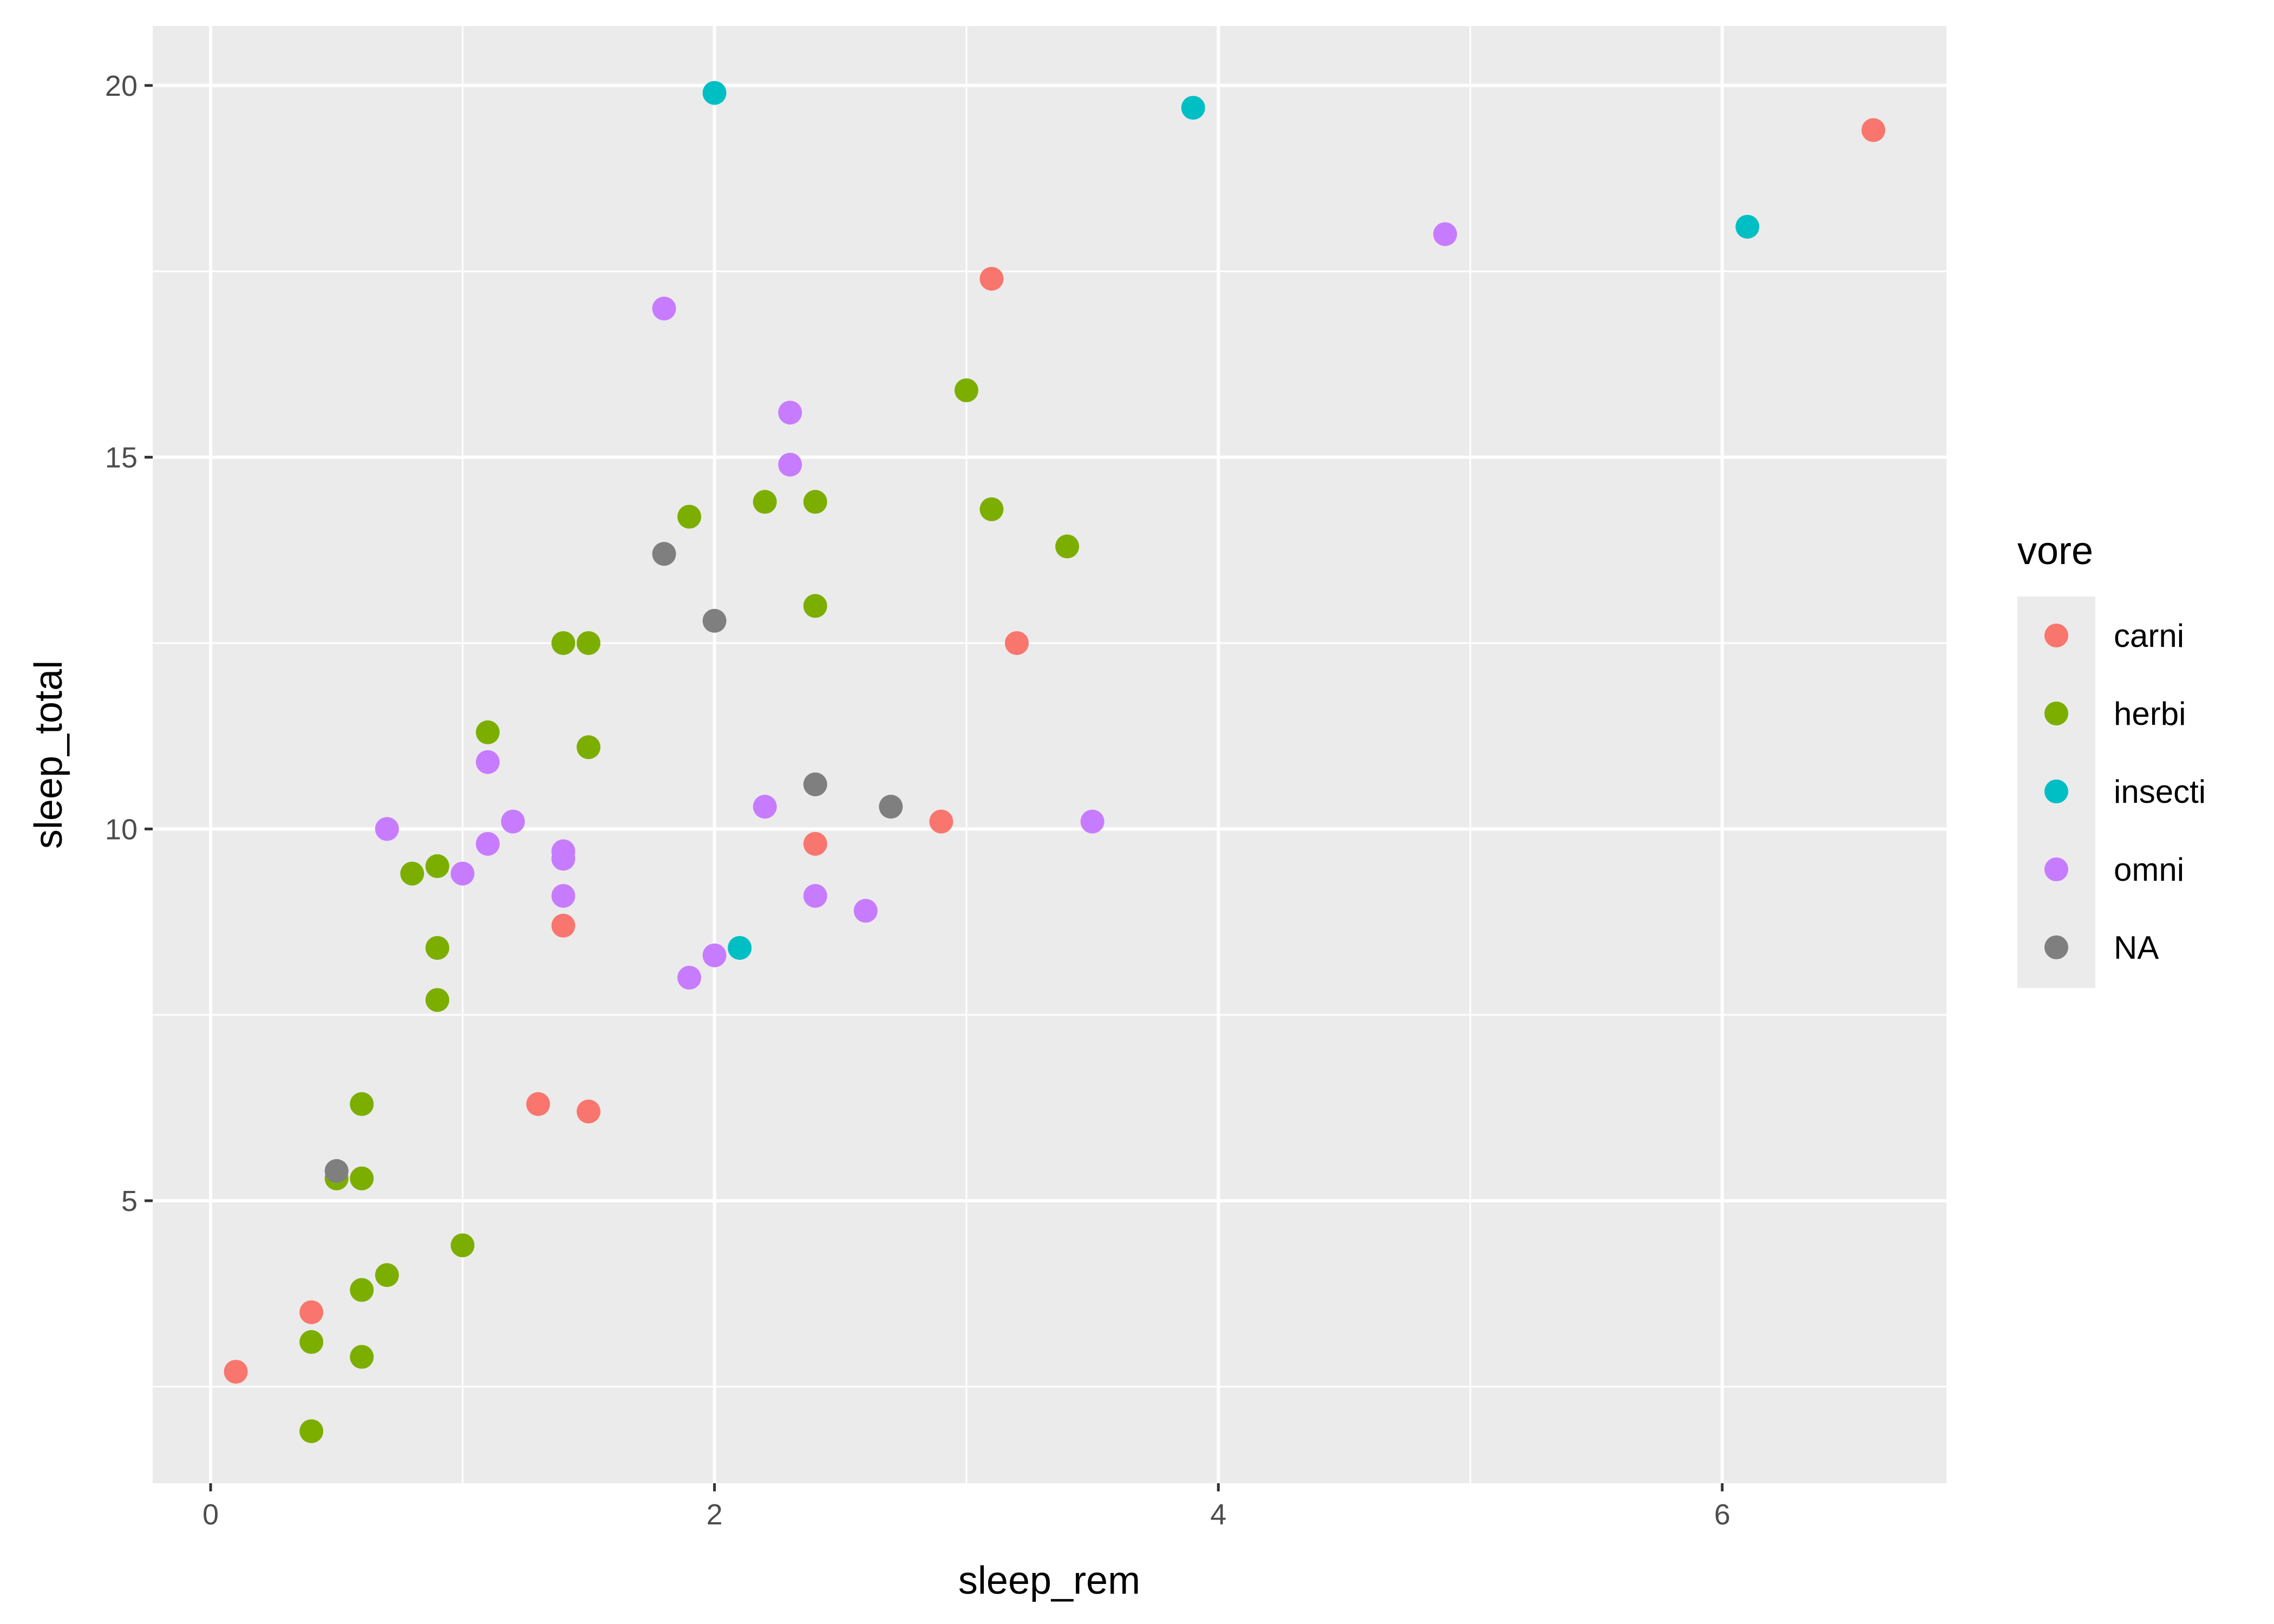 This screenshot has height=1624, width=2274. Describe the element at coordinates (2137, 947) in the screenshot. I see `legend-label-na: NA` at that location.